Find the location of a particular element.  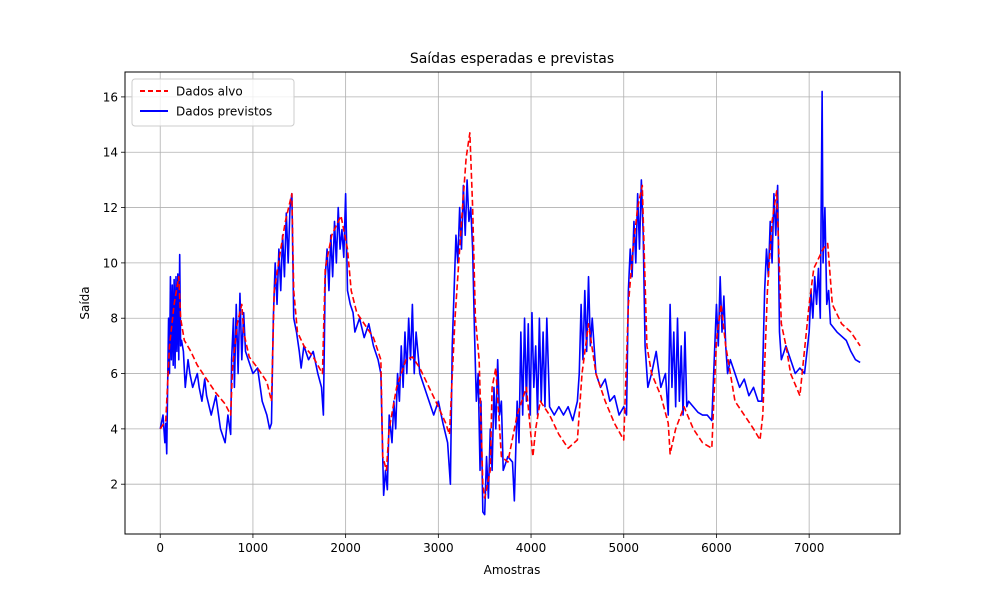

legend-label-predicted: Dados previstos is located at coordinates (224, 112).